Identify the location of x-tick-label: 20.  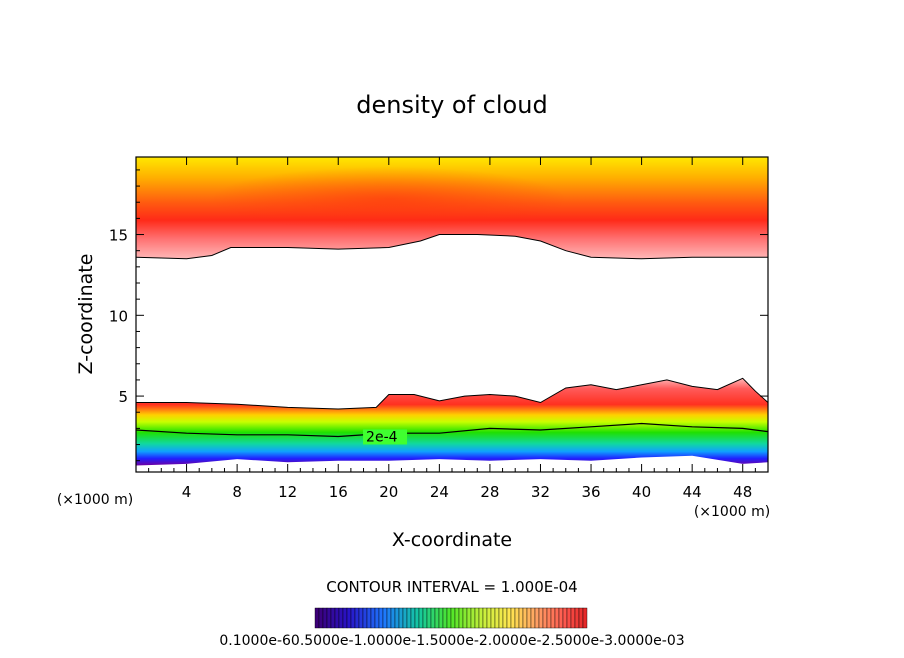
(388, 492).